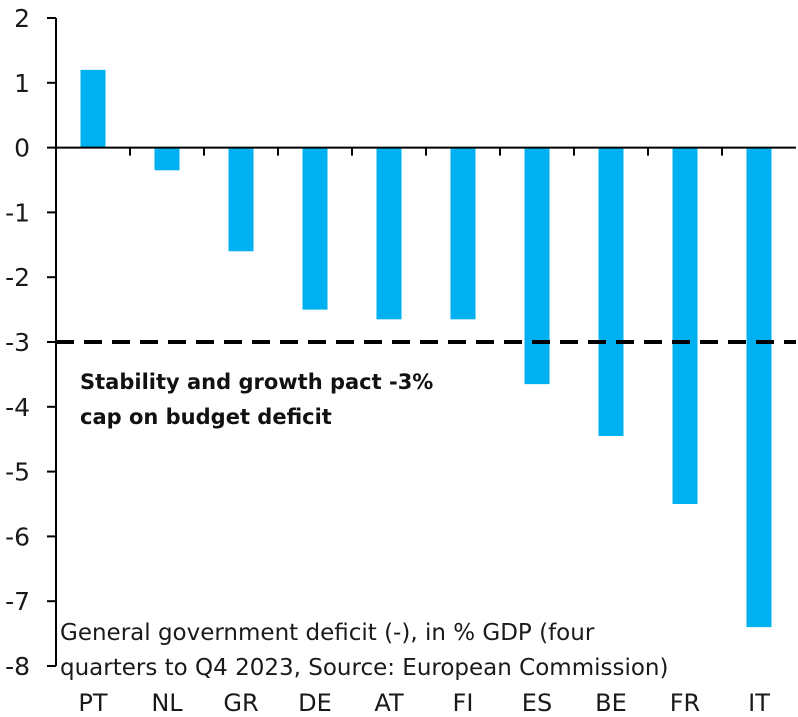 The width and height of the screenshot is (798, 717). What do you see at coordinates (611, 291) in the screenshot?
I see `bar-be` at bounding box center [611, 291].